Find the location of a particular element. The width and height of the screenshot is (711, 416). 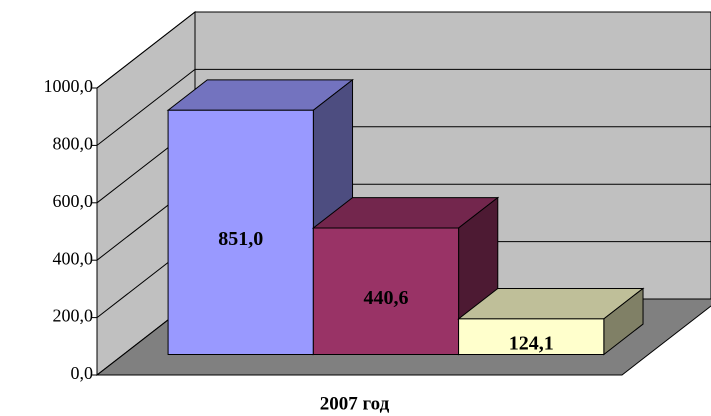

x-tick-label: 2007 год is located at coordinates (355, 403).